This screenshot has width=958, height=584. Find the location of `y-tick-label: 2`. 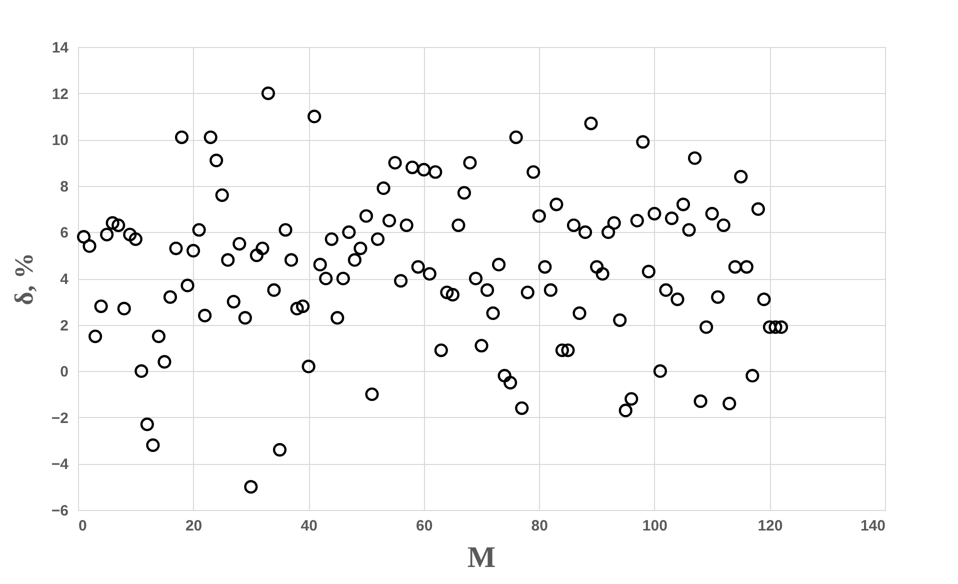

y-tick-label: 2 is located at coordinates (64, 325).